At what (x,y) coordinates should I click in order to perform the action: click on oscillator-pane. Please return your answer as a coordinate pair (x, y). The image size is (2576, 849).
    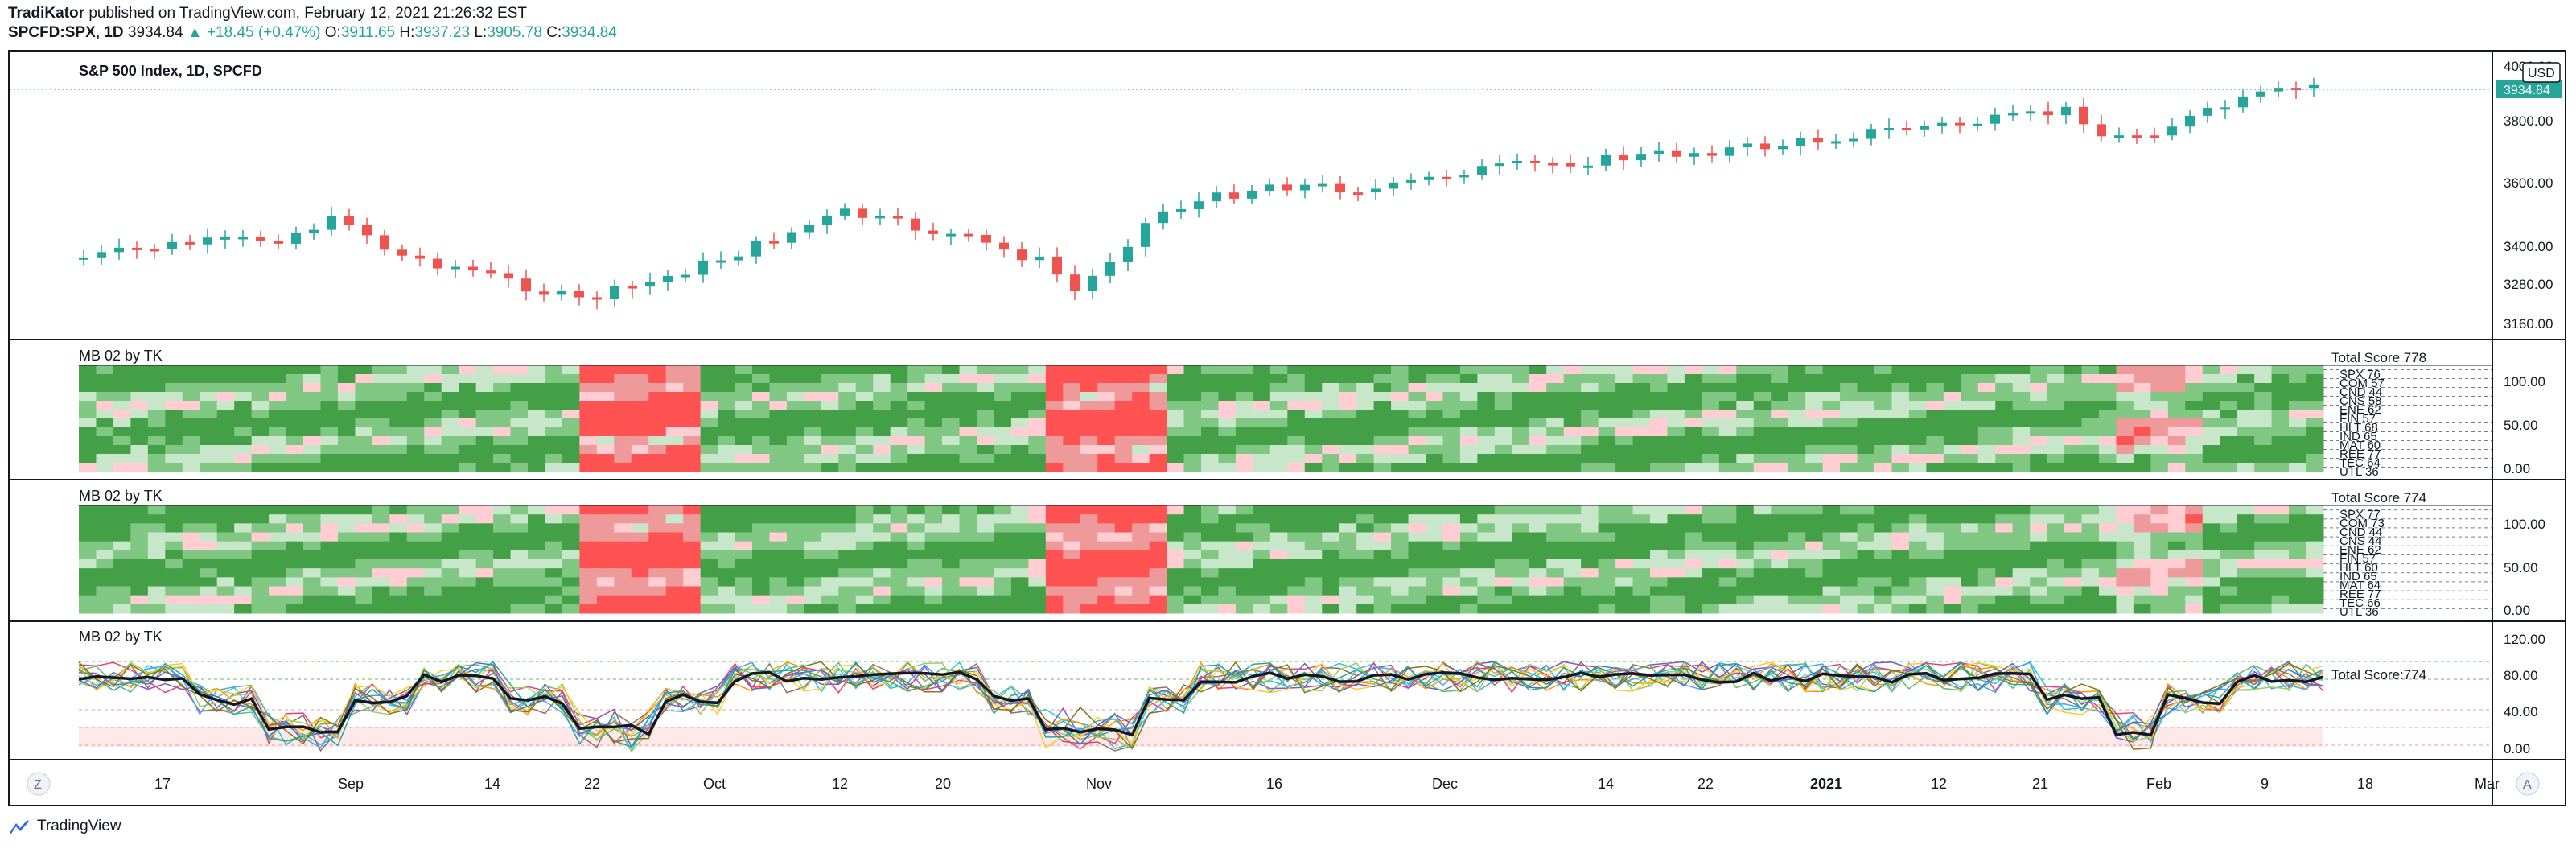
    Looking at the image, I should click on (1285, 707).